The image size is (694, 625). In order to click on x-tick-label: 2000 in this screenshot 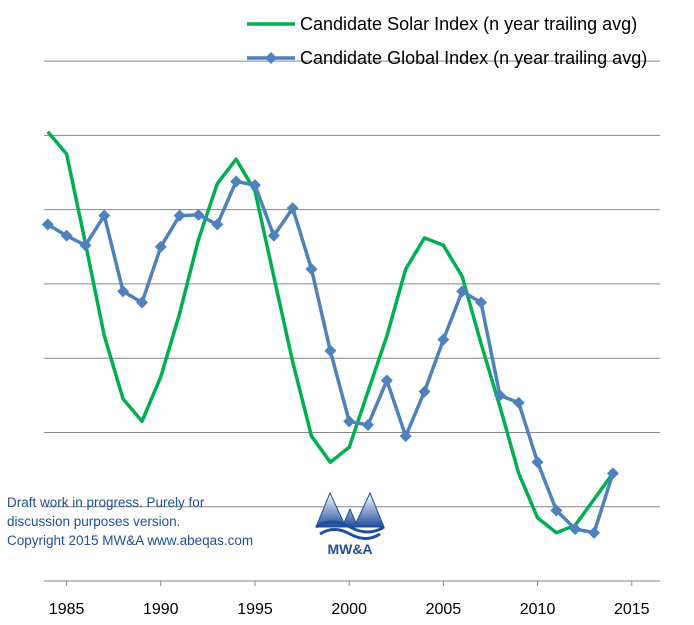, I will do `click(349, 609)`.